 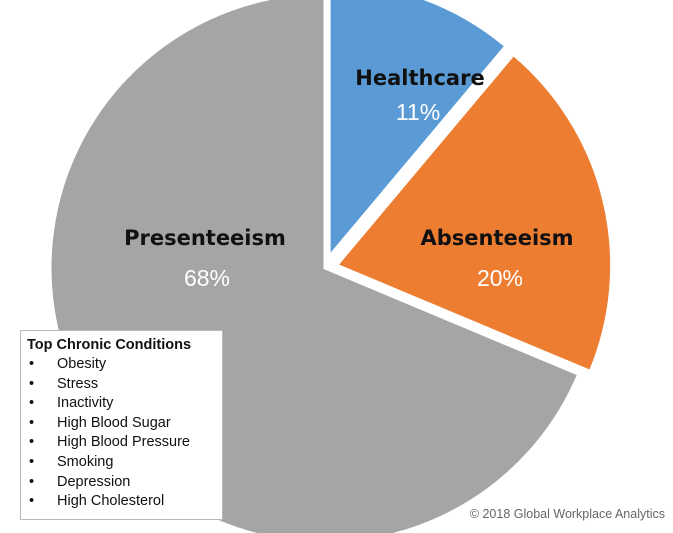 What do you see at coordinates (207, 278) in the screenshot?
I see `slice-percent-presenteeism: 68%` at bounding box center [207, 278].